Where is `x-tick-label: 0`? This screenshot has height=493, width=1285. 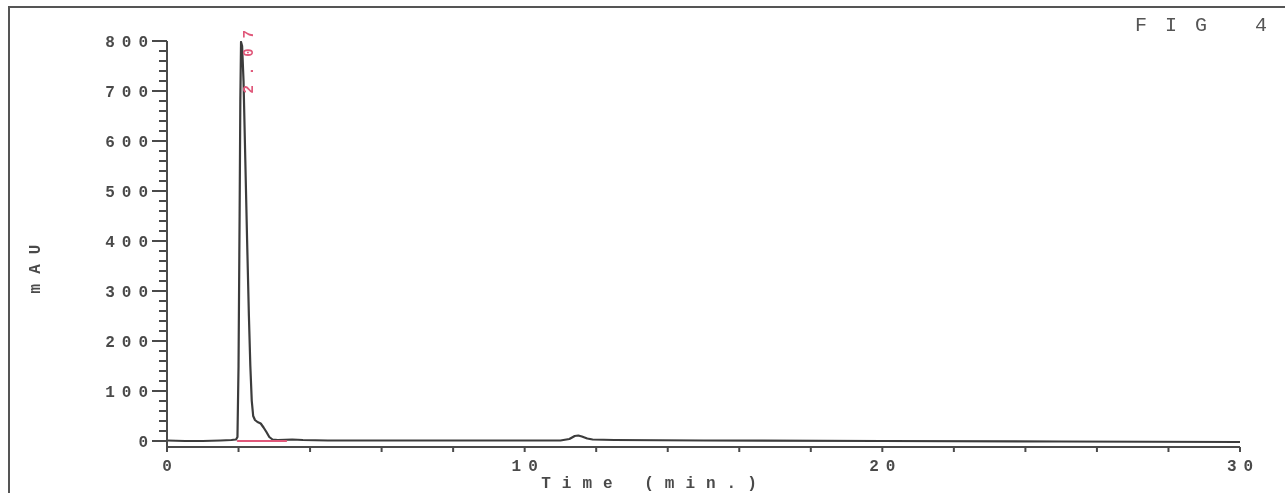 x-tick-label: 0 is located at coordinates (170, 467).